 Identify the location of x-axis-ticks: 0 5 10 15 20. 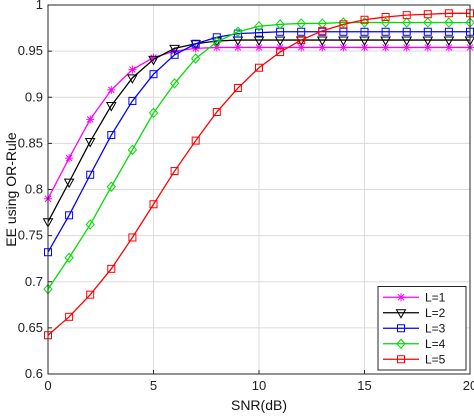
(259, 381).